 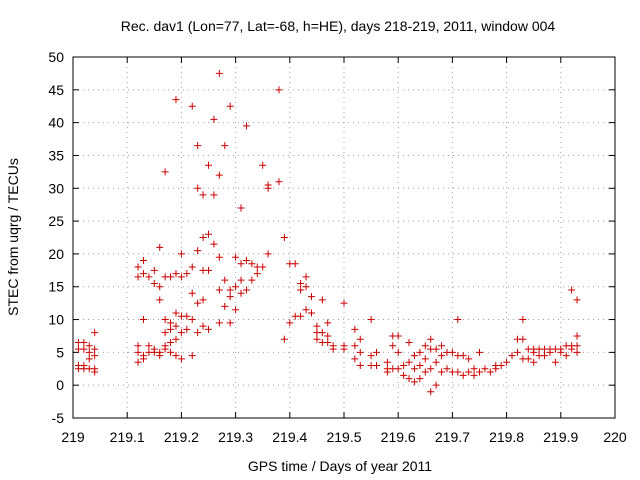 What do you see at coordinates (56, 254) in the screenshot?
I see `y-tick-label: 20` at bounding box center [56, 254].